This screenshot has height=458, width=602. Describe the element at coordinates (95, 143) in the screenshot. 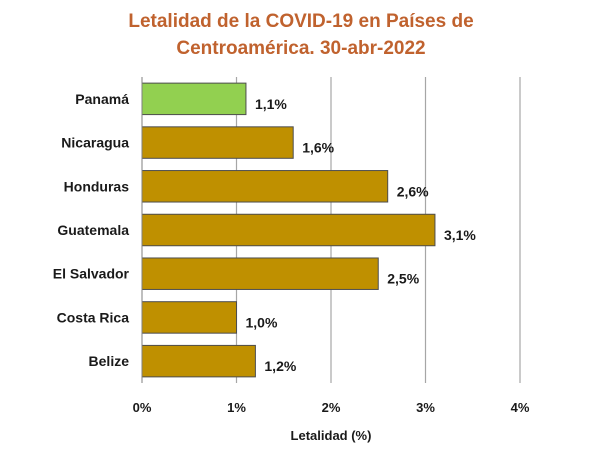

I see `category-label: Nicaragua` at that location.